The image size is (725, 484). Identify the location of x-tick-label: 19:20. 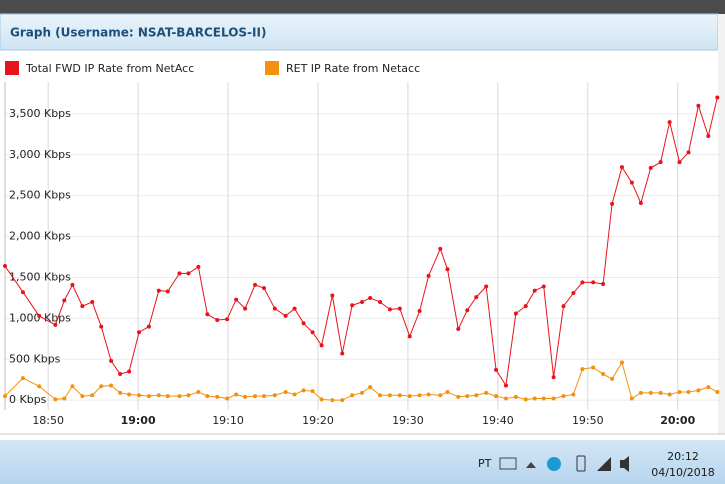
(318, 420).